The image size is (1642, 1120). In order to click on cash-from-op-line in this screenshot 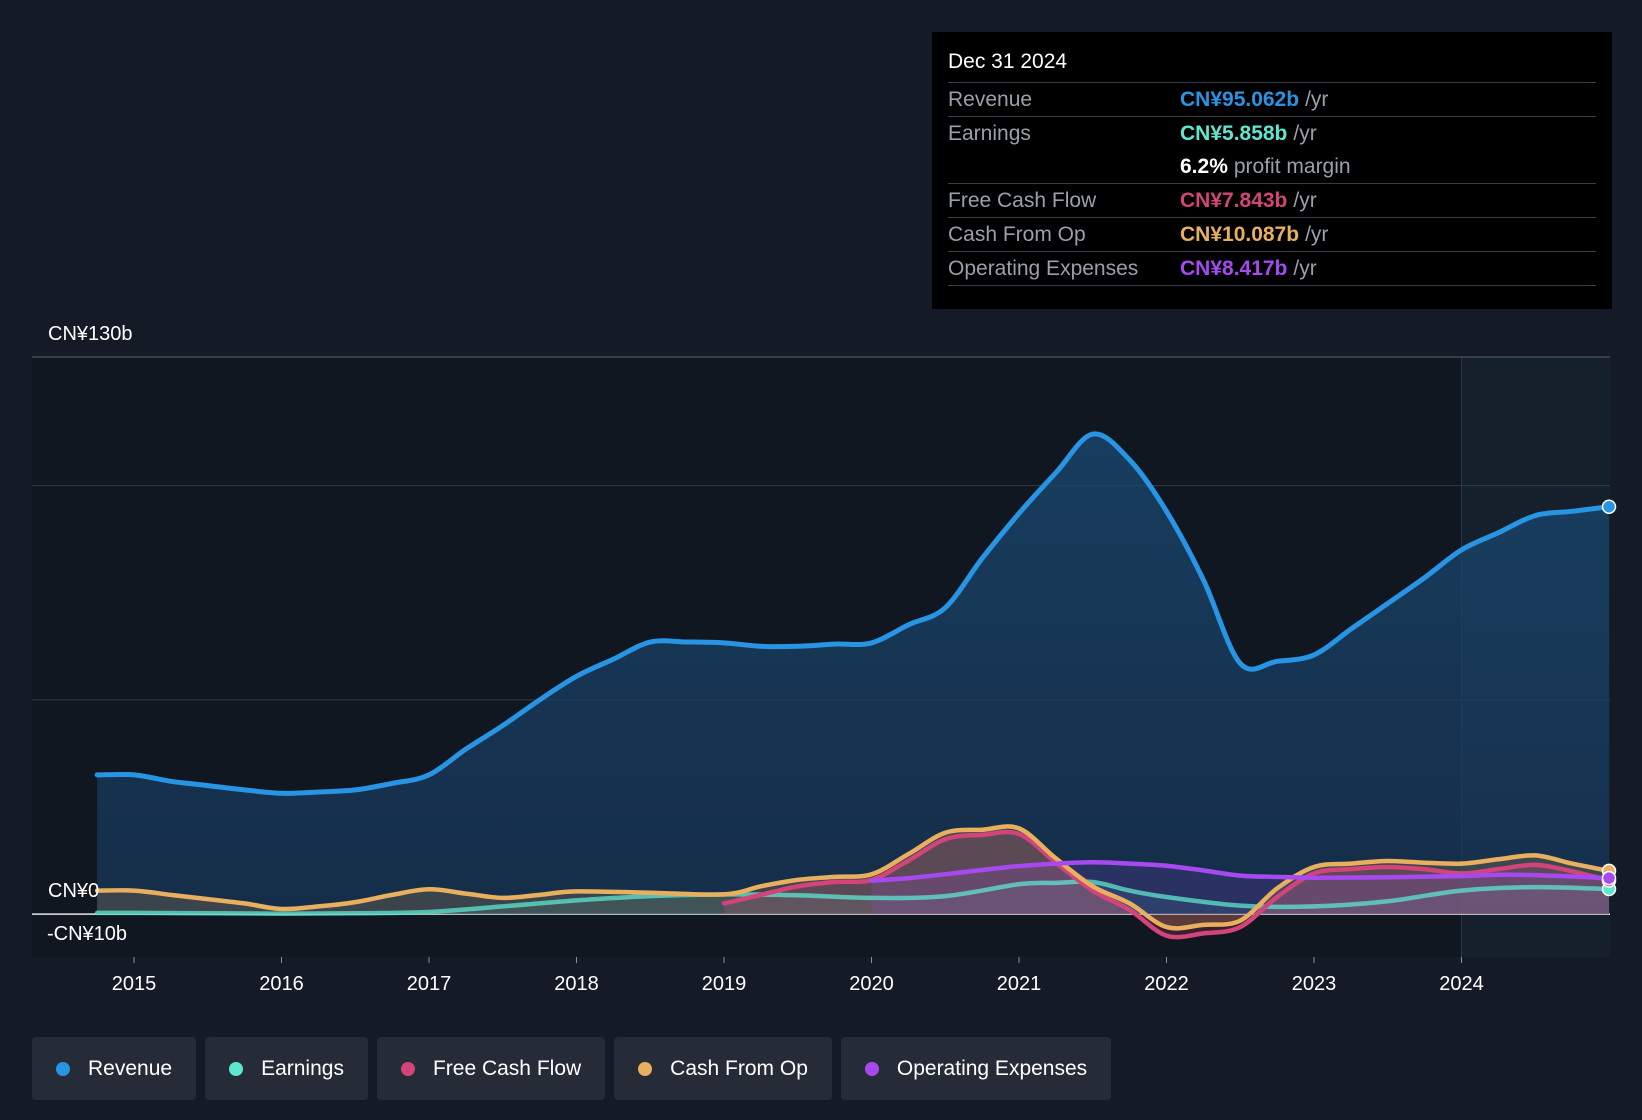, I will do `click(853, 877)`.